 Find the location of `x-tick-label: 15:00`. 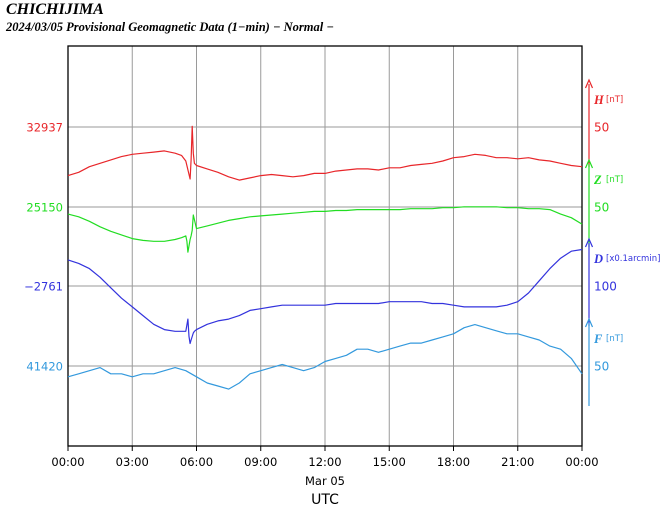

x-tick-label: 15:00 is located at coordinates (389, 462).